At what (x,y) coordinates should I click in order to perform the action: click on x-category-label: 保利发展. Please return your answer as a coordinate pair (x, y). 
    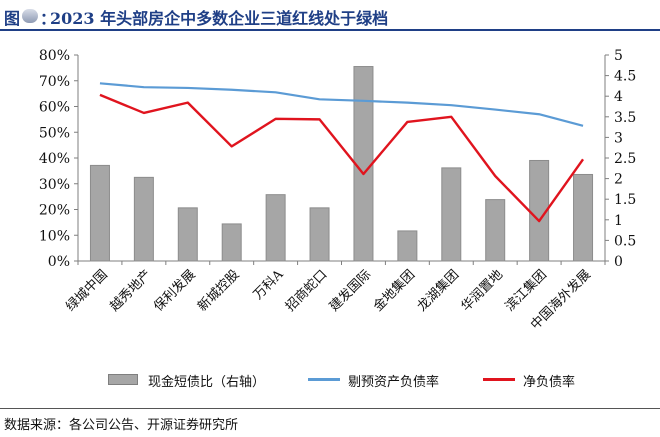
    Looking at the image, I should click on (175, 291).